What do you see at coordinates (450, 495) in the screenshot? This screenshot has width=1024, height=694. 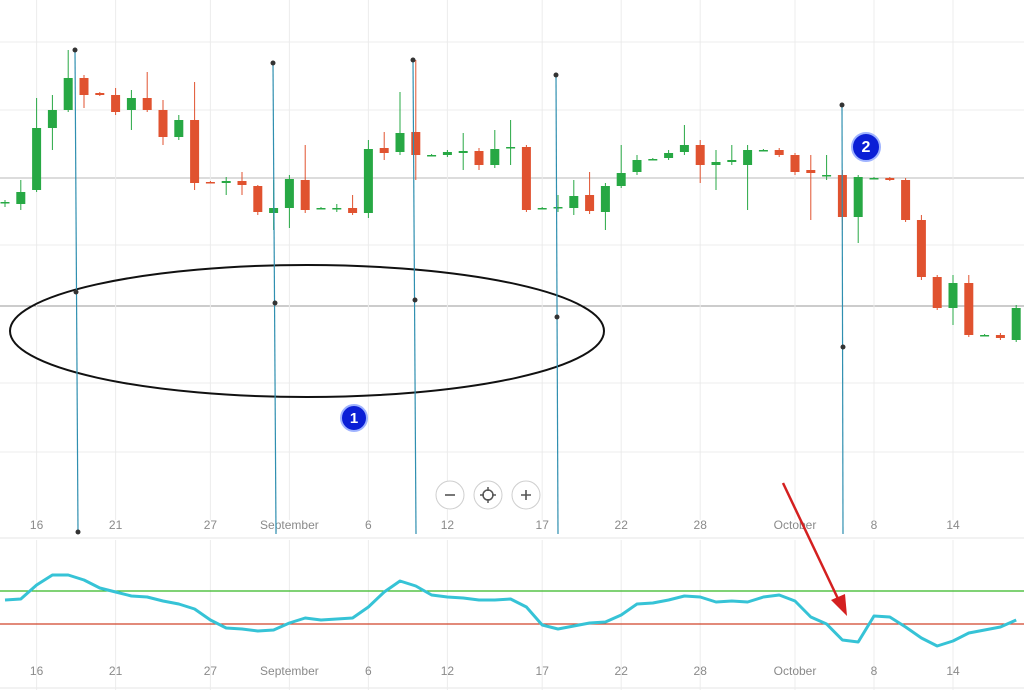 I see `zoom-out-button` at bounding box center [450, 495].